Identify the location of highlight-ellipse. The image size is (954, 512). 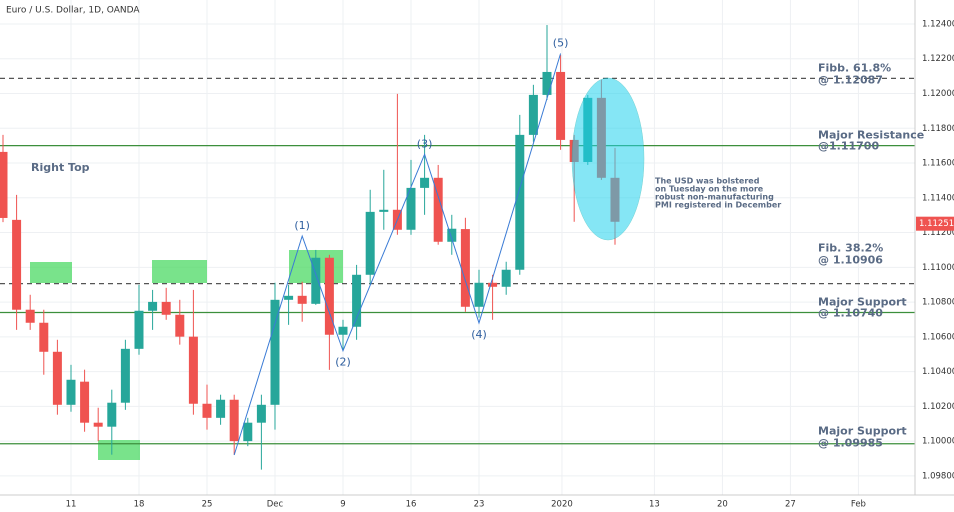
(608, 159).